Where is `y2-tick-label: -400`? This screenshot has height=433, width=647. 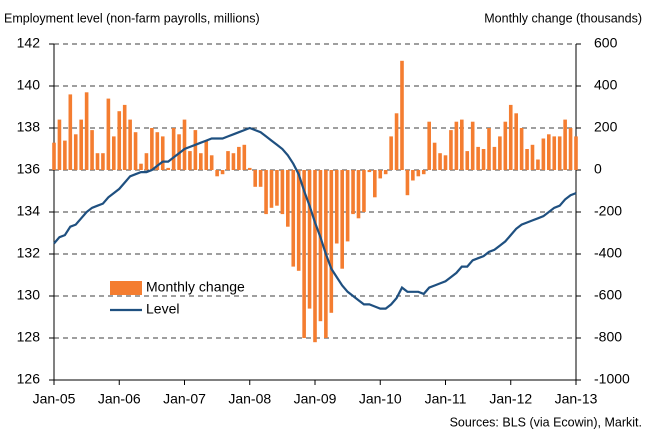
y2-tick-label: -400 is located at coordinates (608, 253).